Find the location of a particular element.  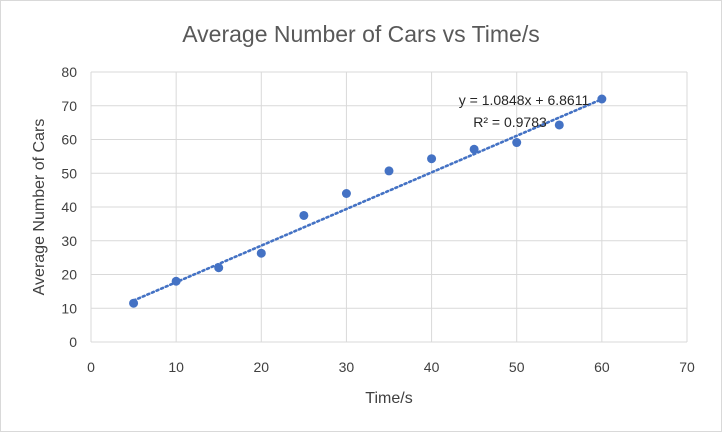

x-tick-label: 0 is located at coordinates (91, 367).